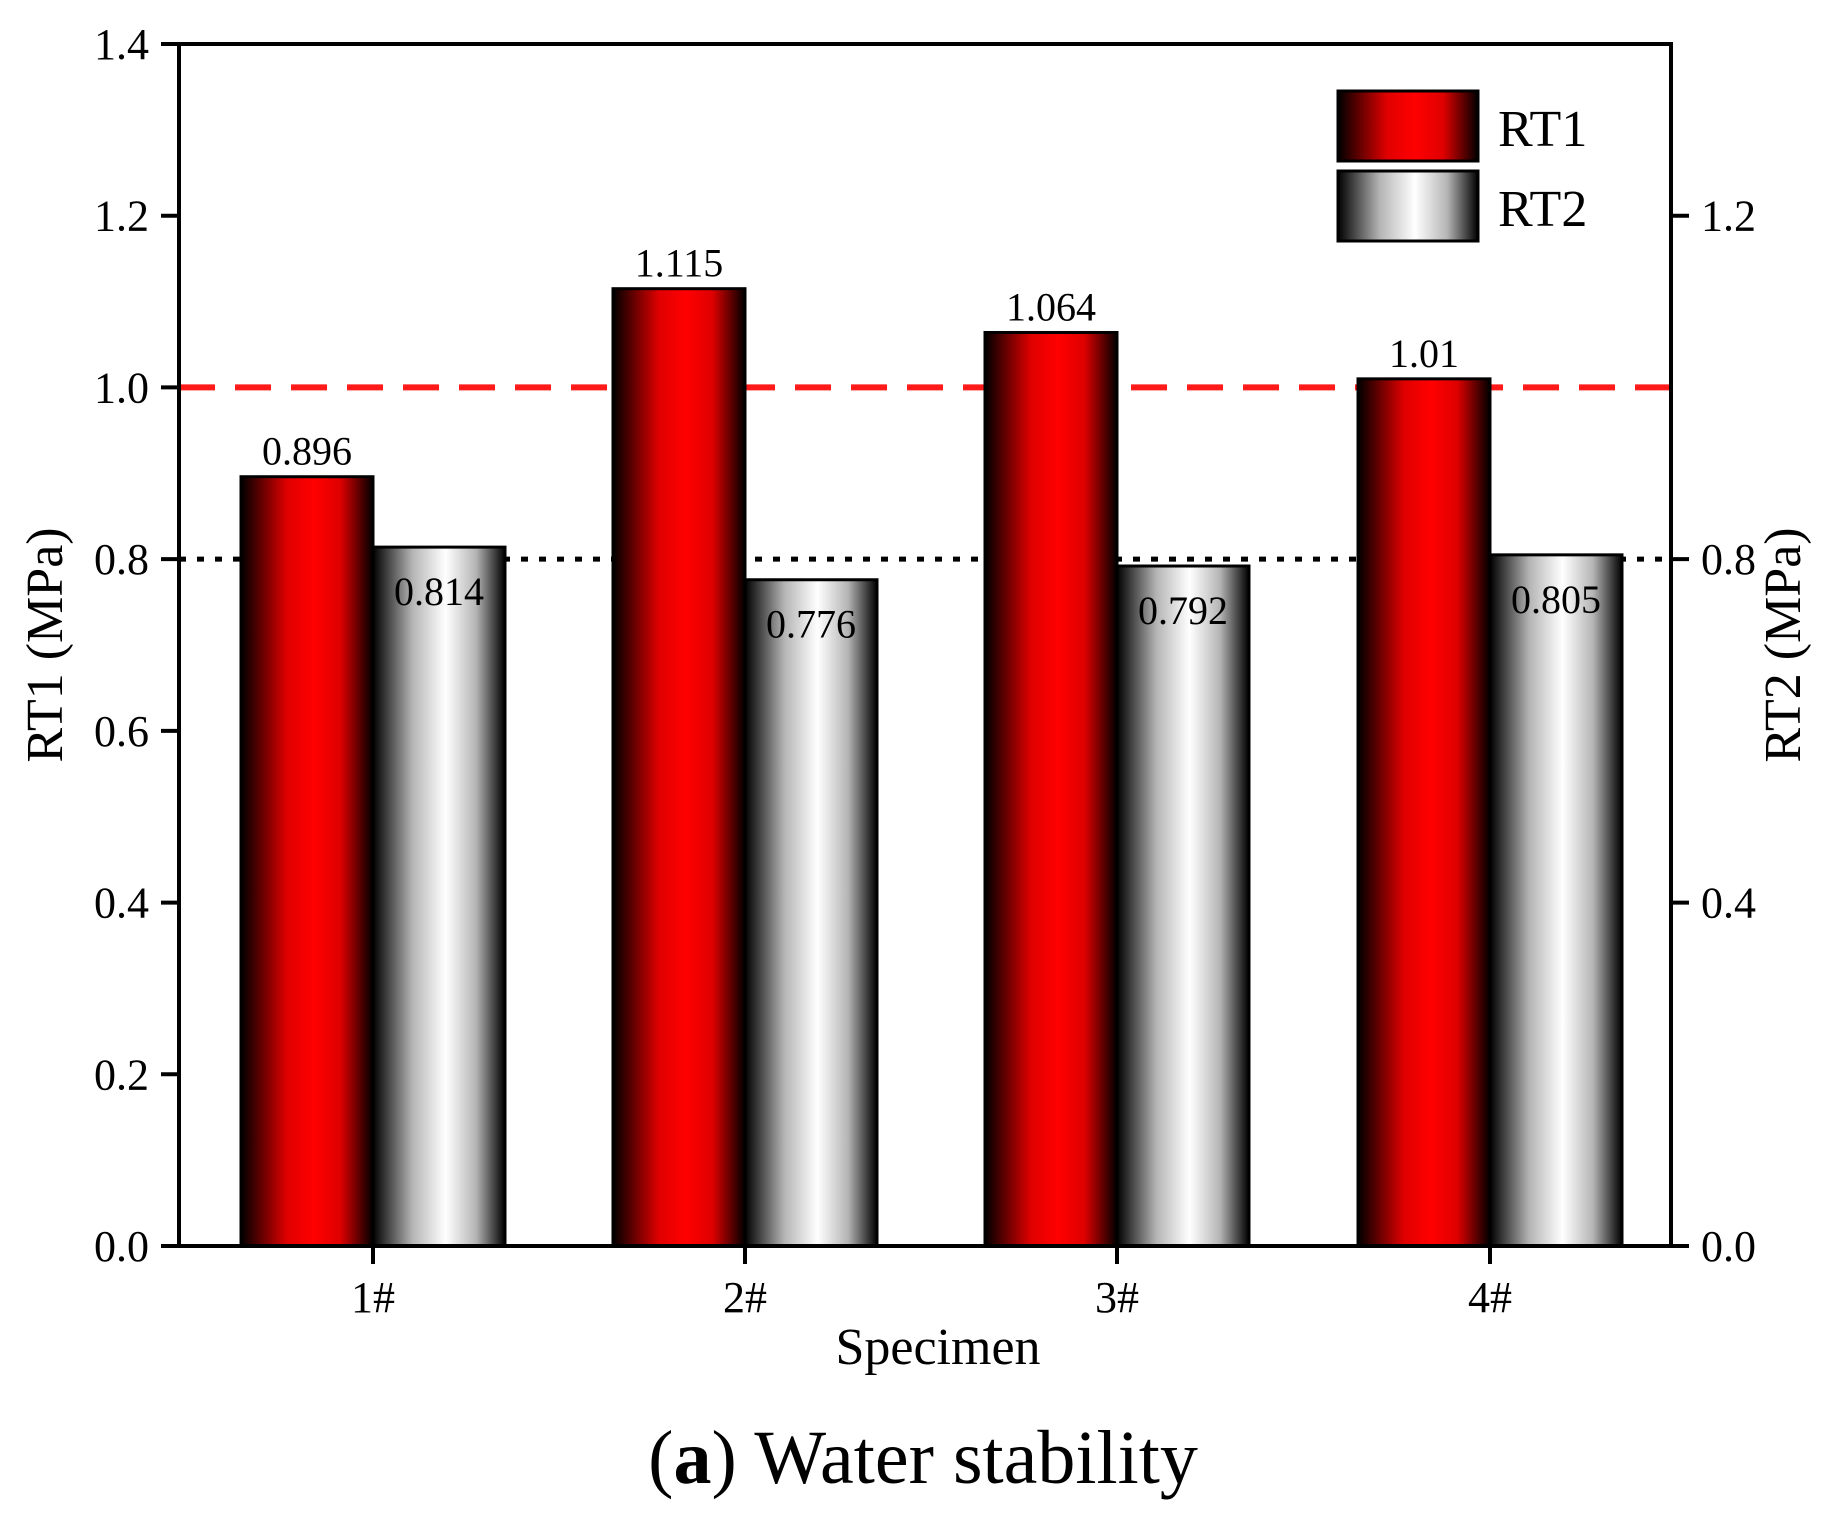 The image size is (1846, 1536). Describe the element at coordinates (45, 644) in the screenshot. I see `y-axis-title-left: RT1 (MPa)` at that location.